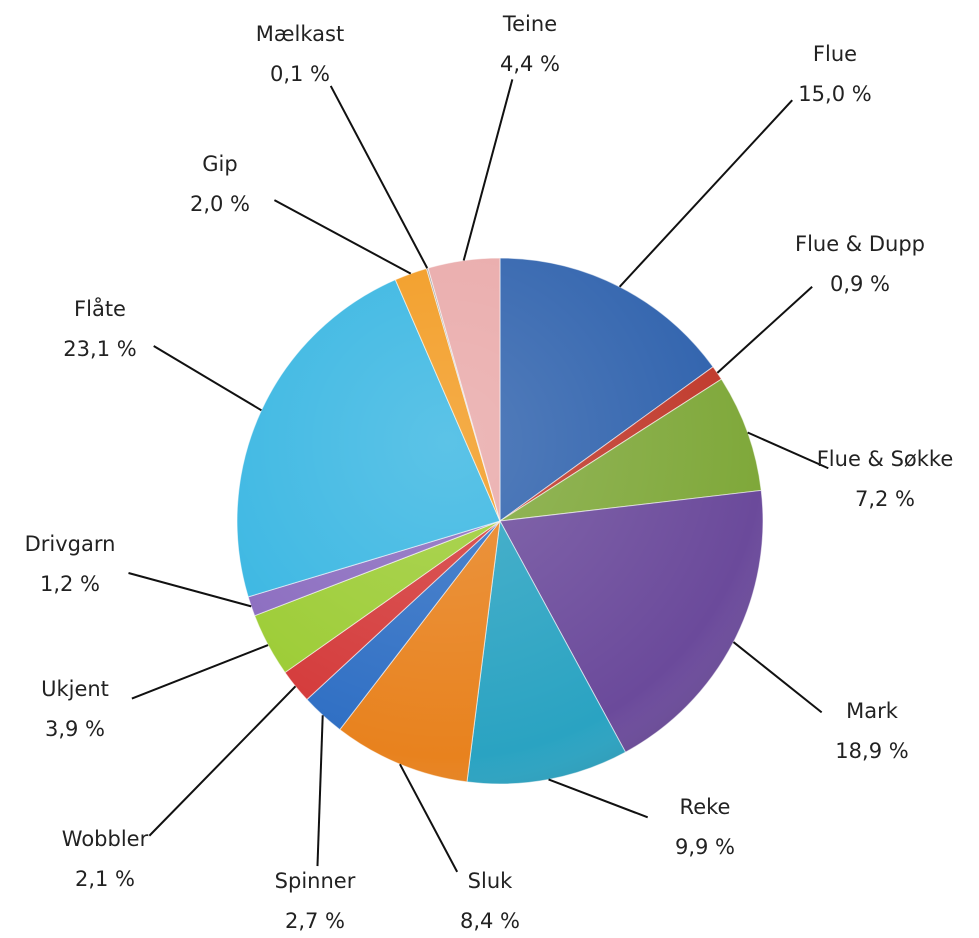  Describe the element at coordinates (105, 839) in the screenshot. I see `category-label: Wobbler` at that location.